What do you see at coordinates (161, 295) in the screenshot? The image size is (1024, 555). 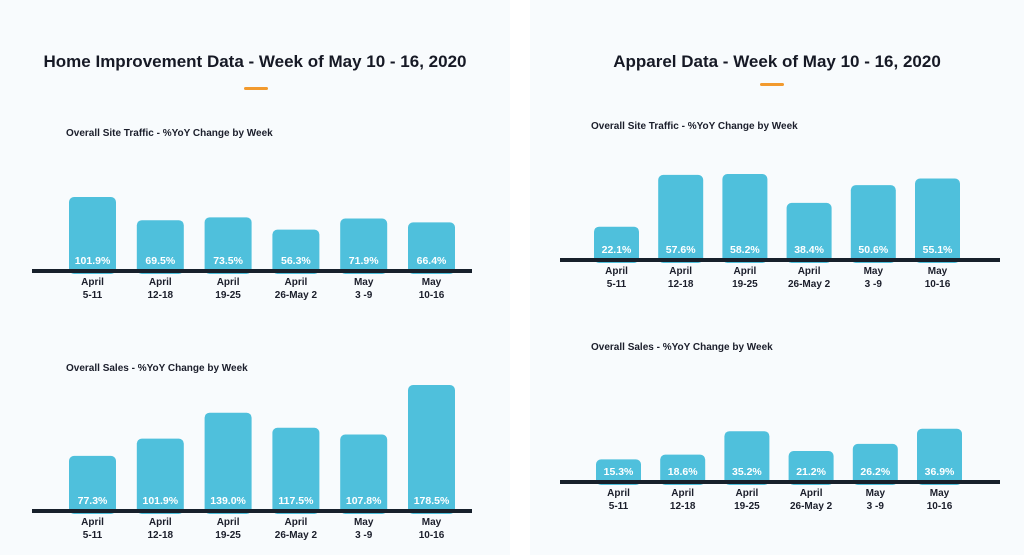 I see `home-traffic-tick-label: 12-18` at bounding box center [161, 295].